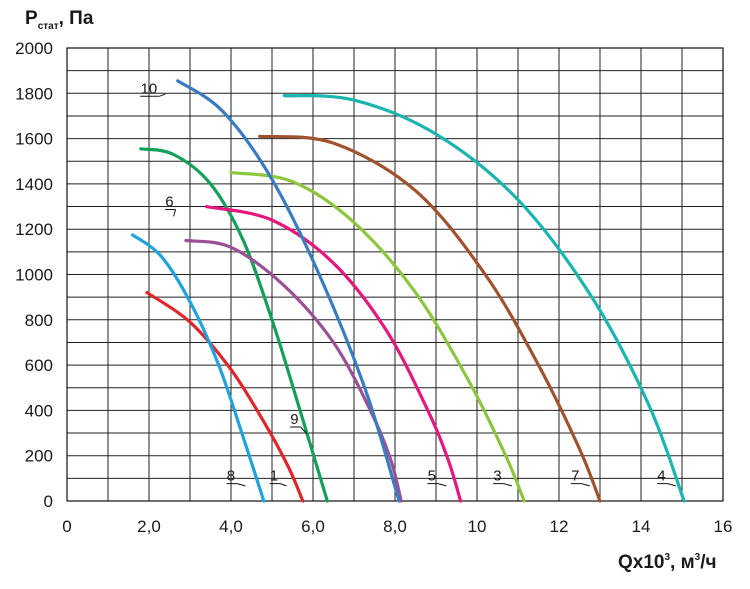 This screenshot has height=589, width=750. I want to click on curve-label-text: 8, so click(231, 476).